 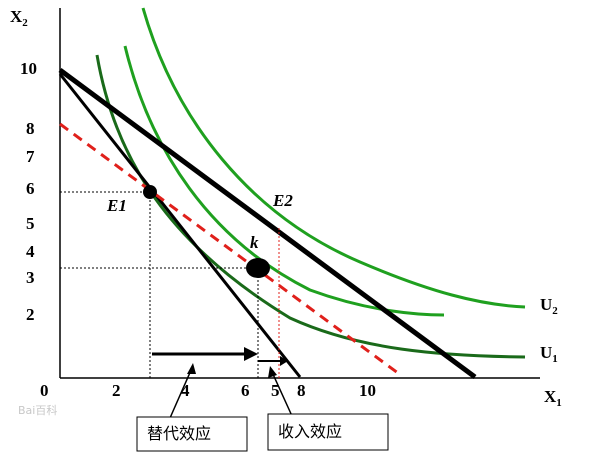 What do you see at coordinates (301, 390) in the screenshot?
I see `x-tick-label: 8` at bounding box center [301, 390].